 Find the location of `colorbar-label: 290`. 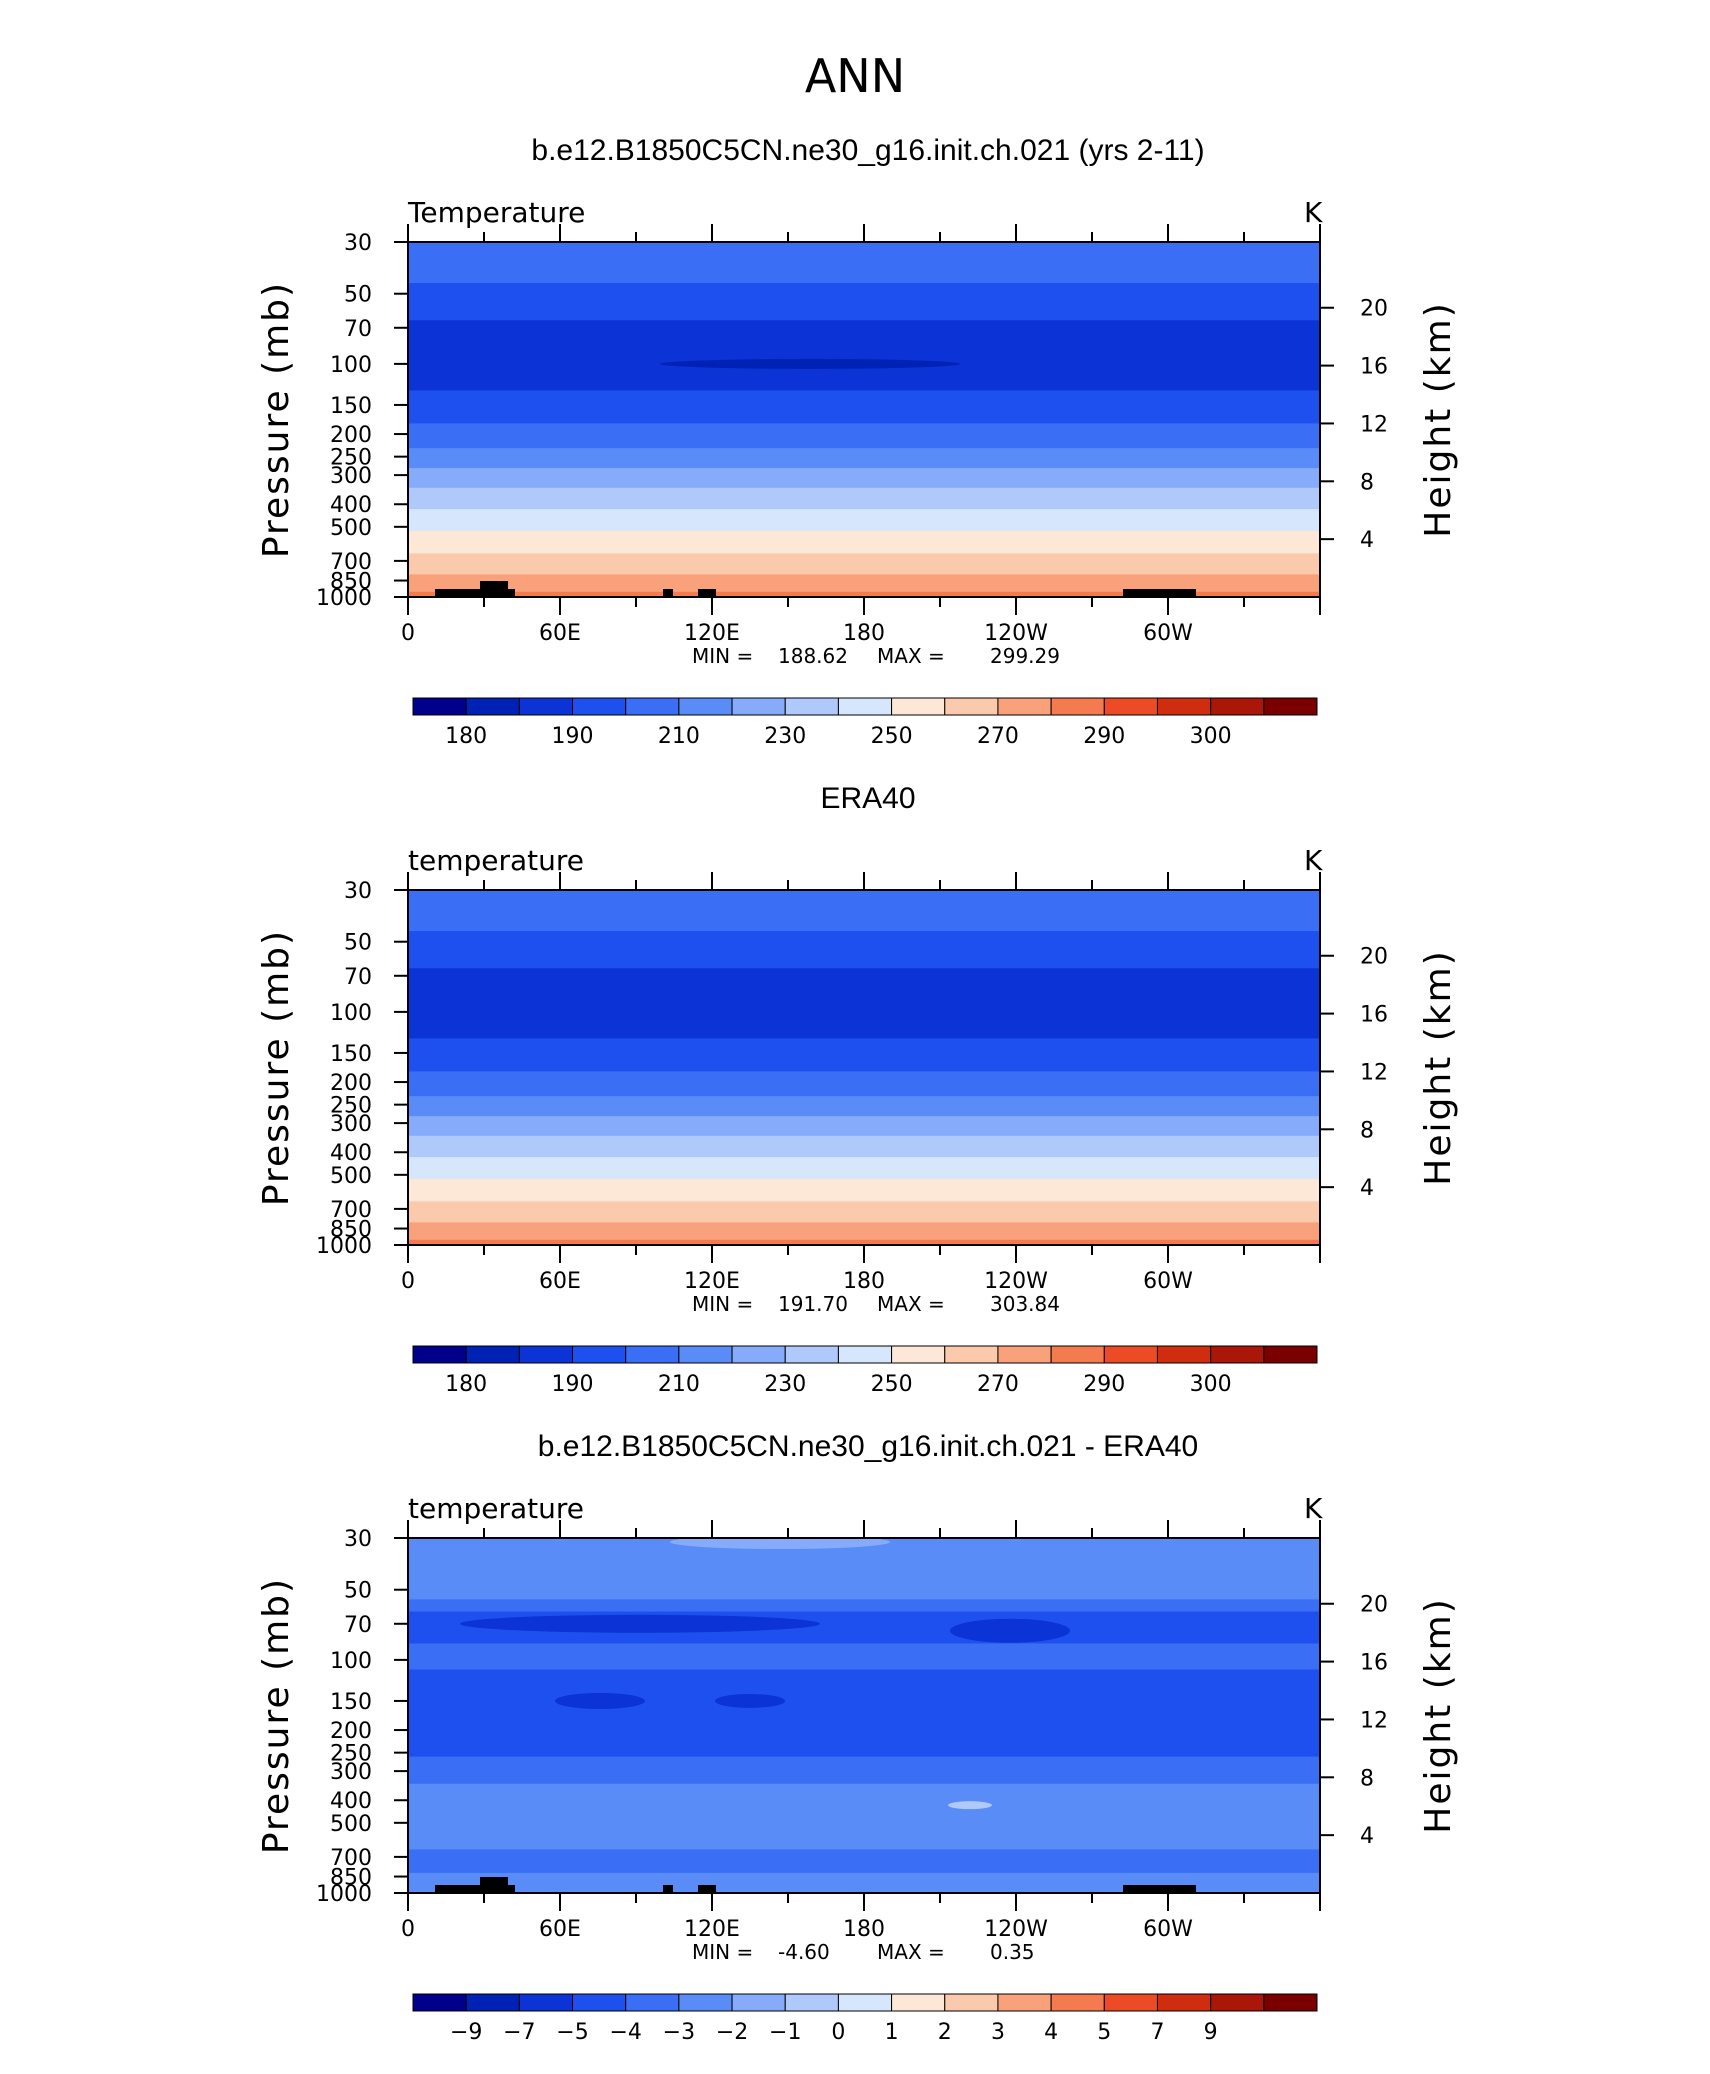

colorbar-label: 290 is located at coordinates (1104, 1384).